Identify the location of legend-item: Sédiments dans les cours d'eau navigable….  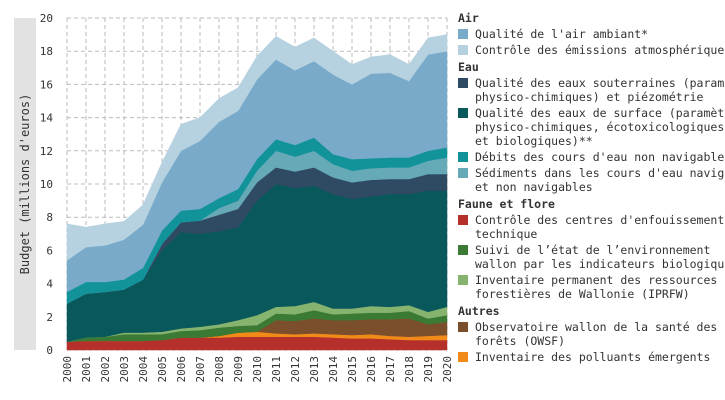
(591, 180).